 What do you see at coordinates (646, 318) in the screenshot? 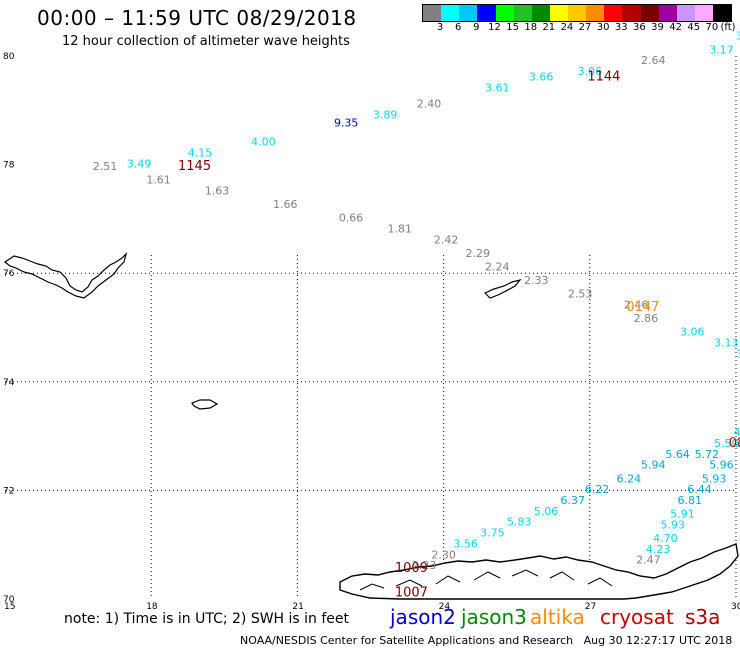
I see `wave-height-value: 2.86` at bounding box center [646, 318].